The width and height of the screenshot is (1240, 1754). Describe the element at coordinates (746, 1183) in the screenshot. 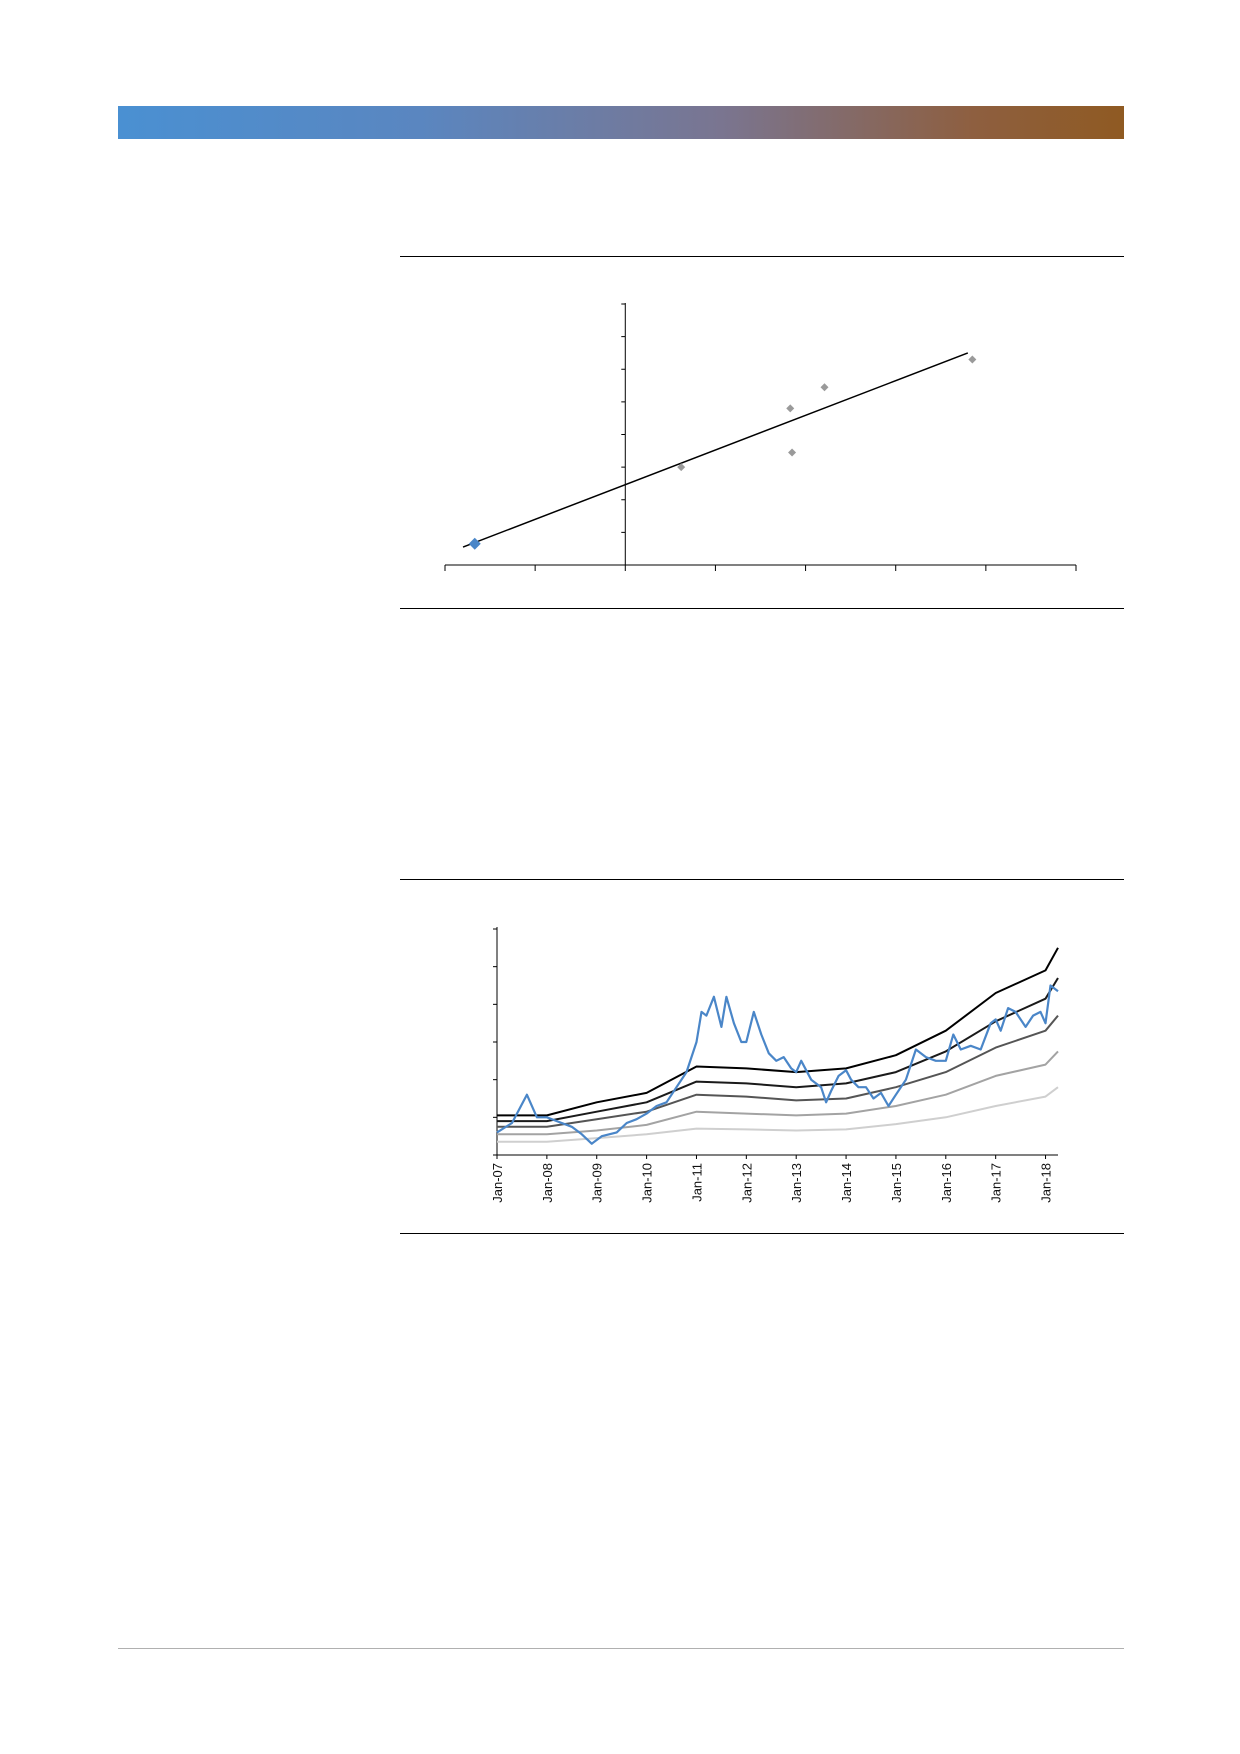

I see `x-tick-label: Jan-12` at that location.